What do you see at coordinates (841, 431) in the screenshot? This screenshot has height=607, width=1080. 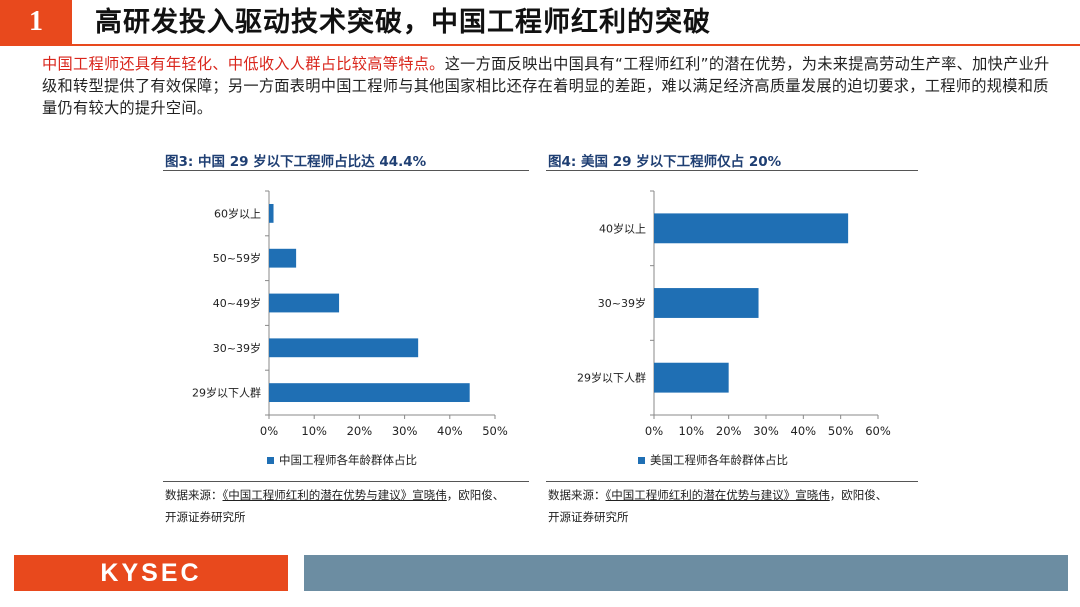 I see `chart2-x-tick-label: 50%` at bounding box center [841, 431].